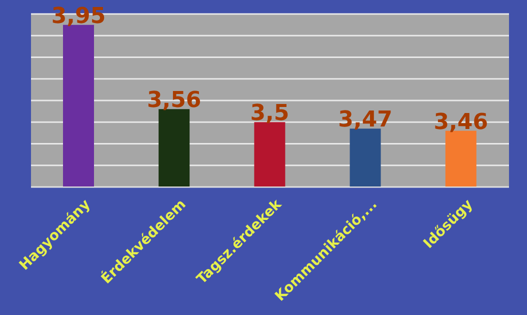 The width and height of the screenshot is (527, 315). What do you see at coordinates (365, 120) in the screenshot?
I see `data-label: 3,47` at bounding box center [365, 120].